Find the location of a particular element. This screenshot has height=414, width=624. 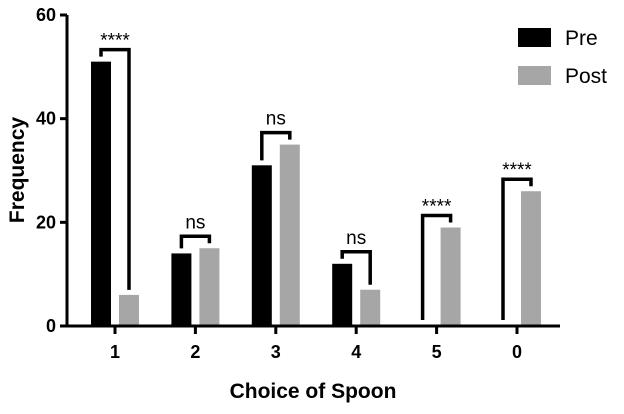

legend-swatch-pre is located at coordinates (534, 37).